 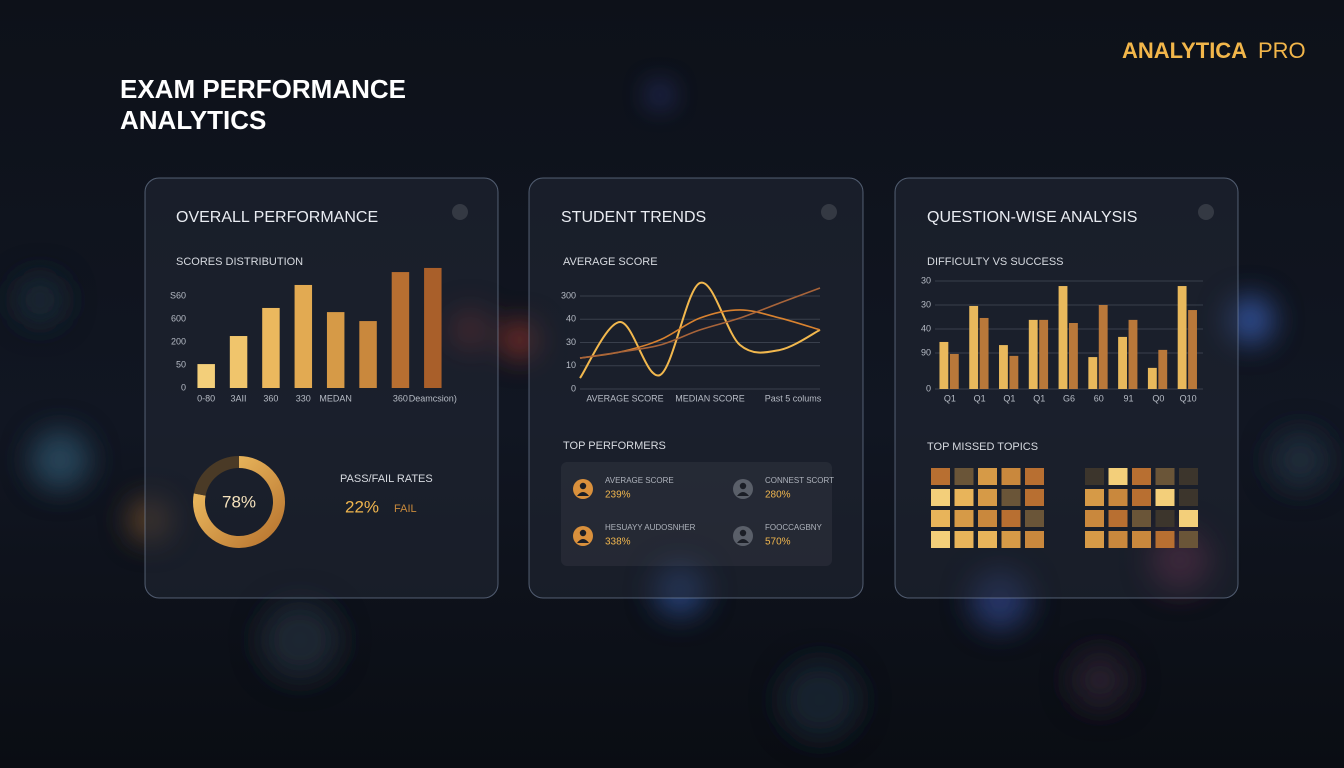 What do you see at coordinates (178, 318) in the screenshot?
I see `y-tick-label: 600` at bounding box center [178, 318].